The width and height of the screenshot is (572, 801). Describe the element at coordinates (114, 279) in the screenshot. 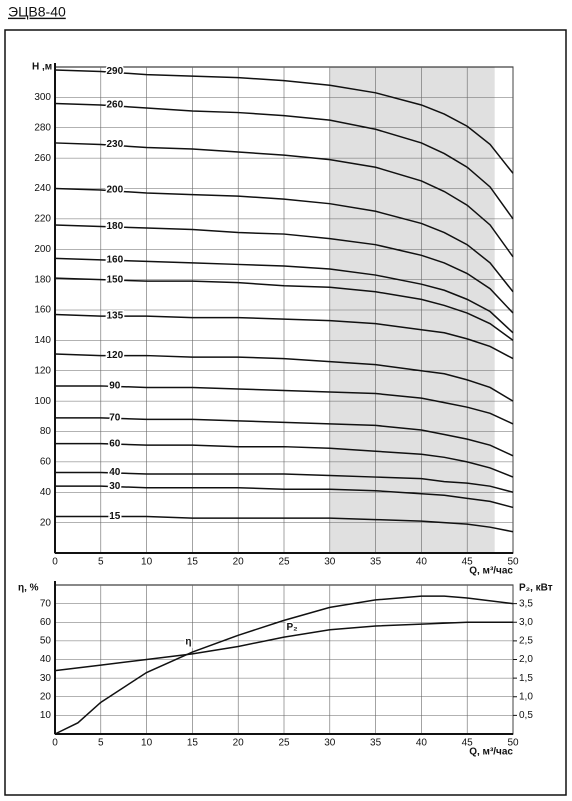

I see `curve-label: 150` at that location.